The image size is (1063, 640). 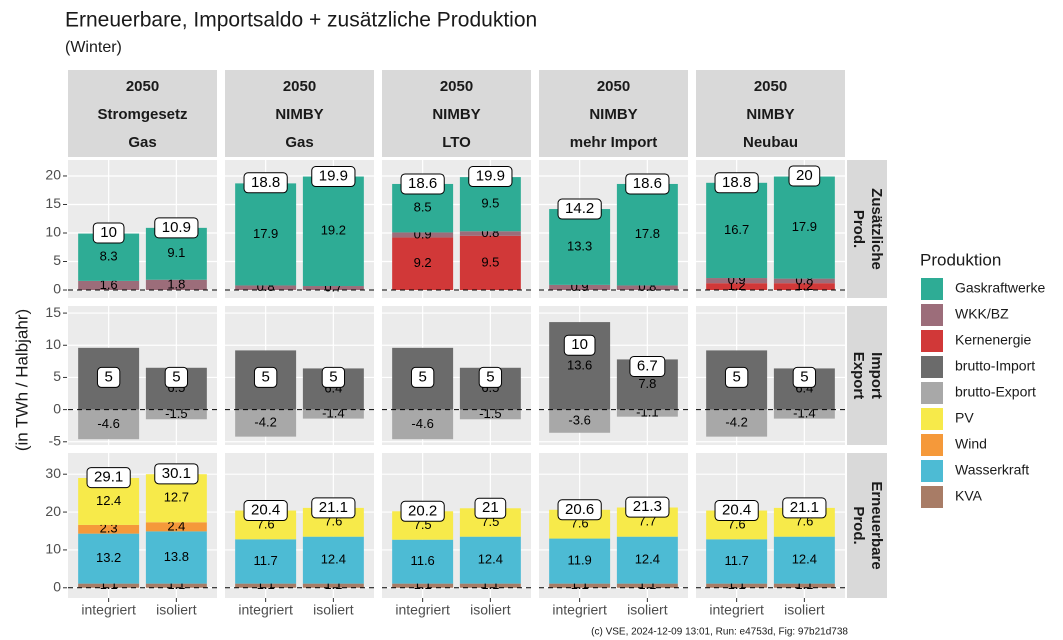 What do you see at coordinates (142, 114) in the screenshot?
I see `column-strip-label: Stromgesetz` at bounding box center [142, 114].